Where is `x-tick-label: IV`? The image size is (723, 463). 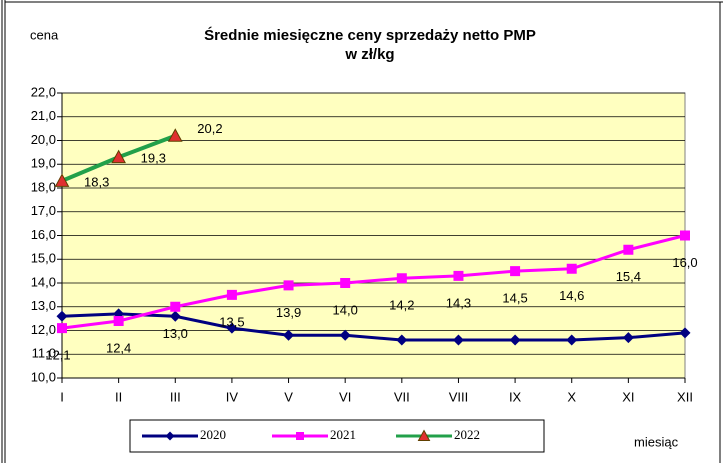 x-tick-label: IV is located at coordinates (232, 396).